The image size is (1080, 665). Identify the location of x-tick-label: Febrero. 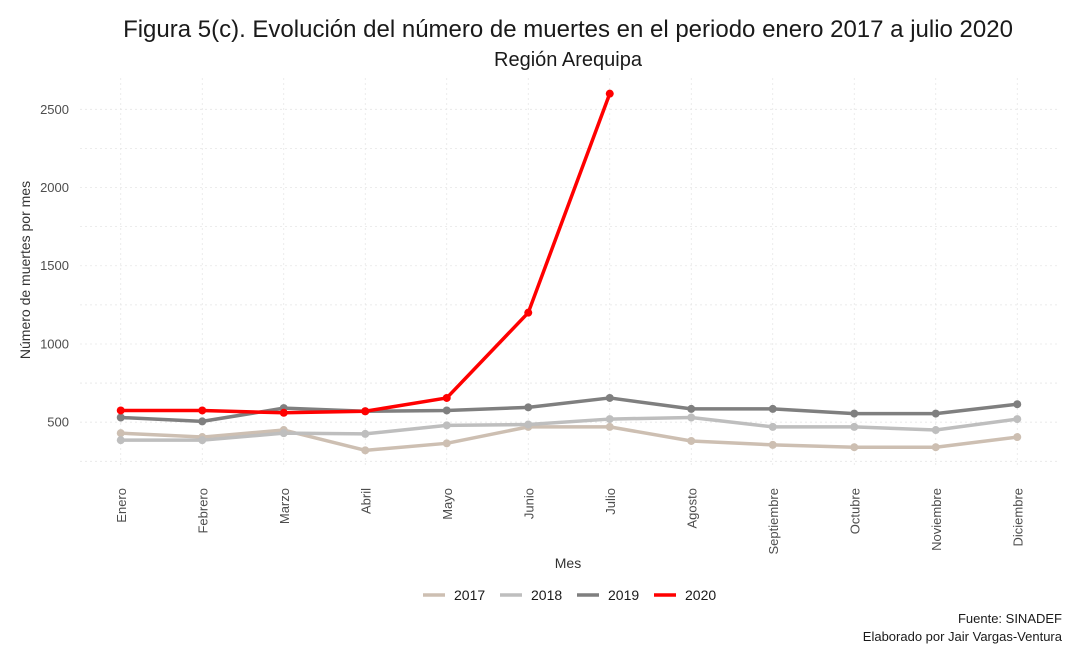
(202, 511).